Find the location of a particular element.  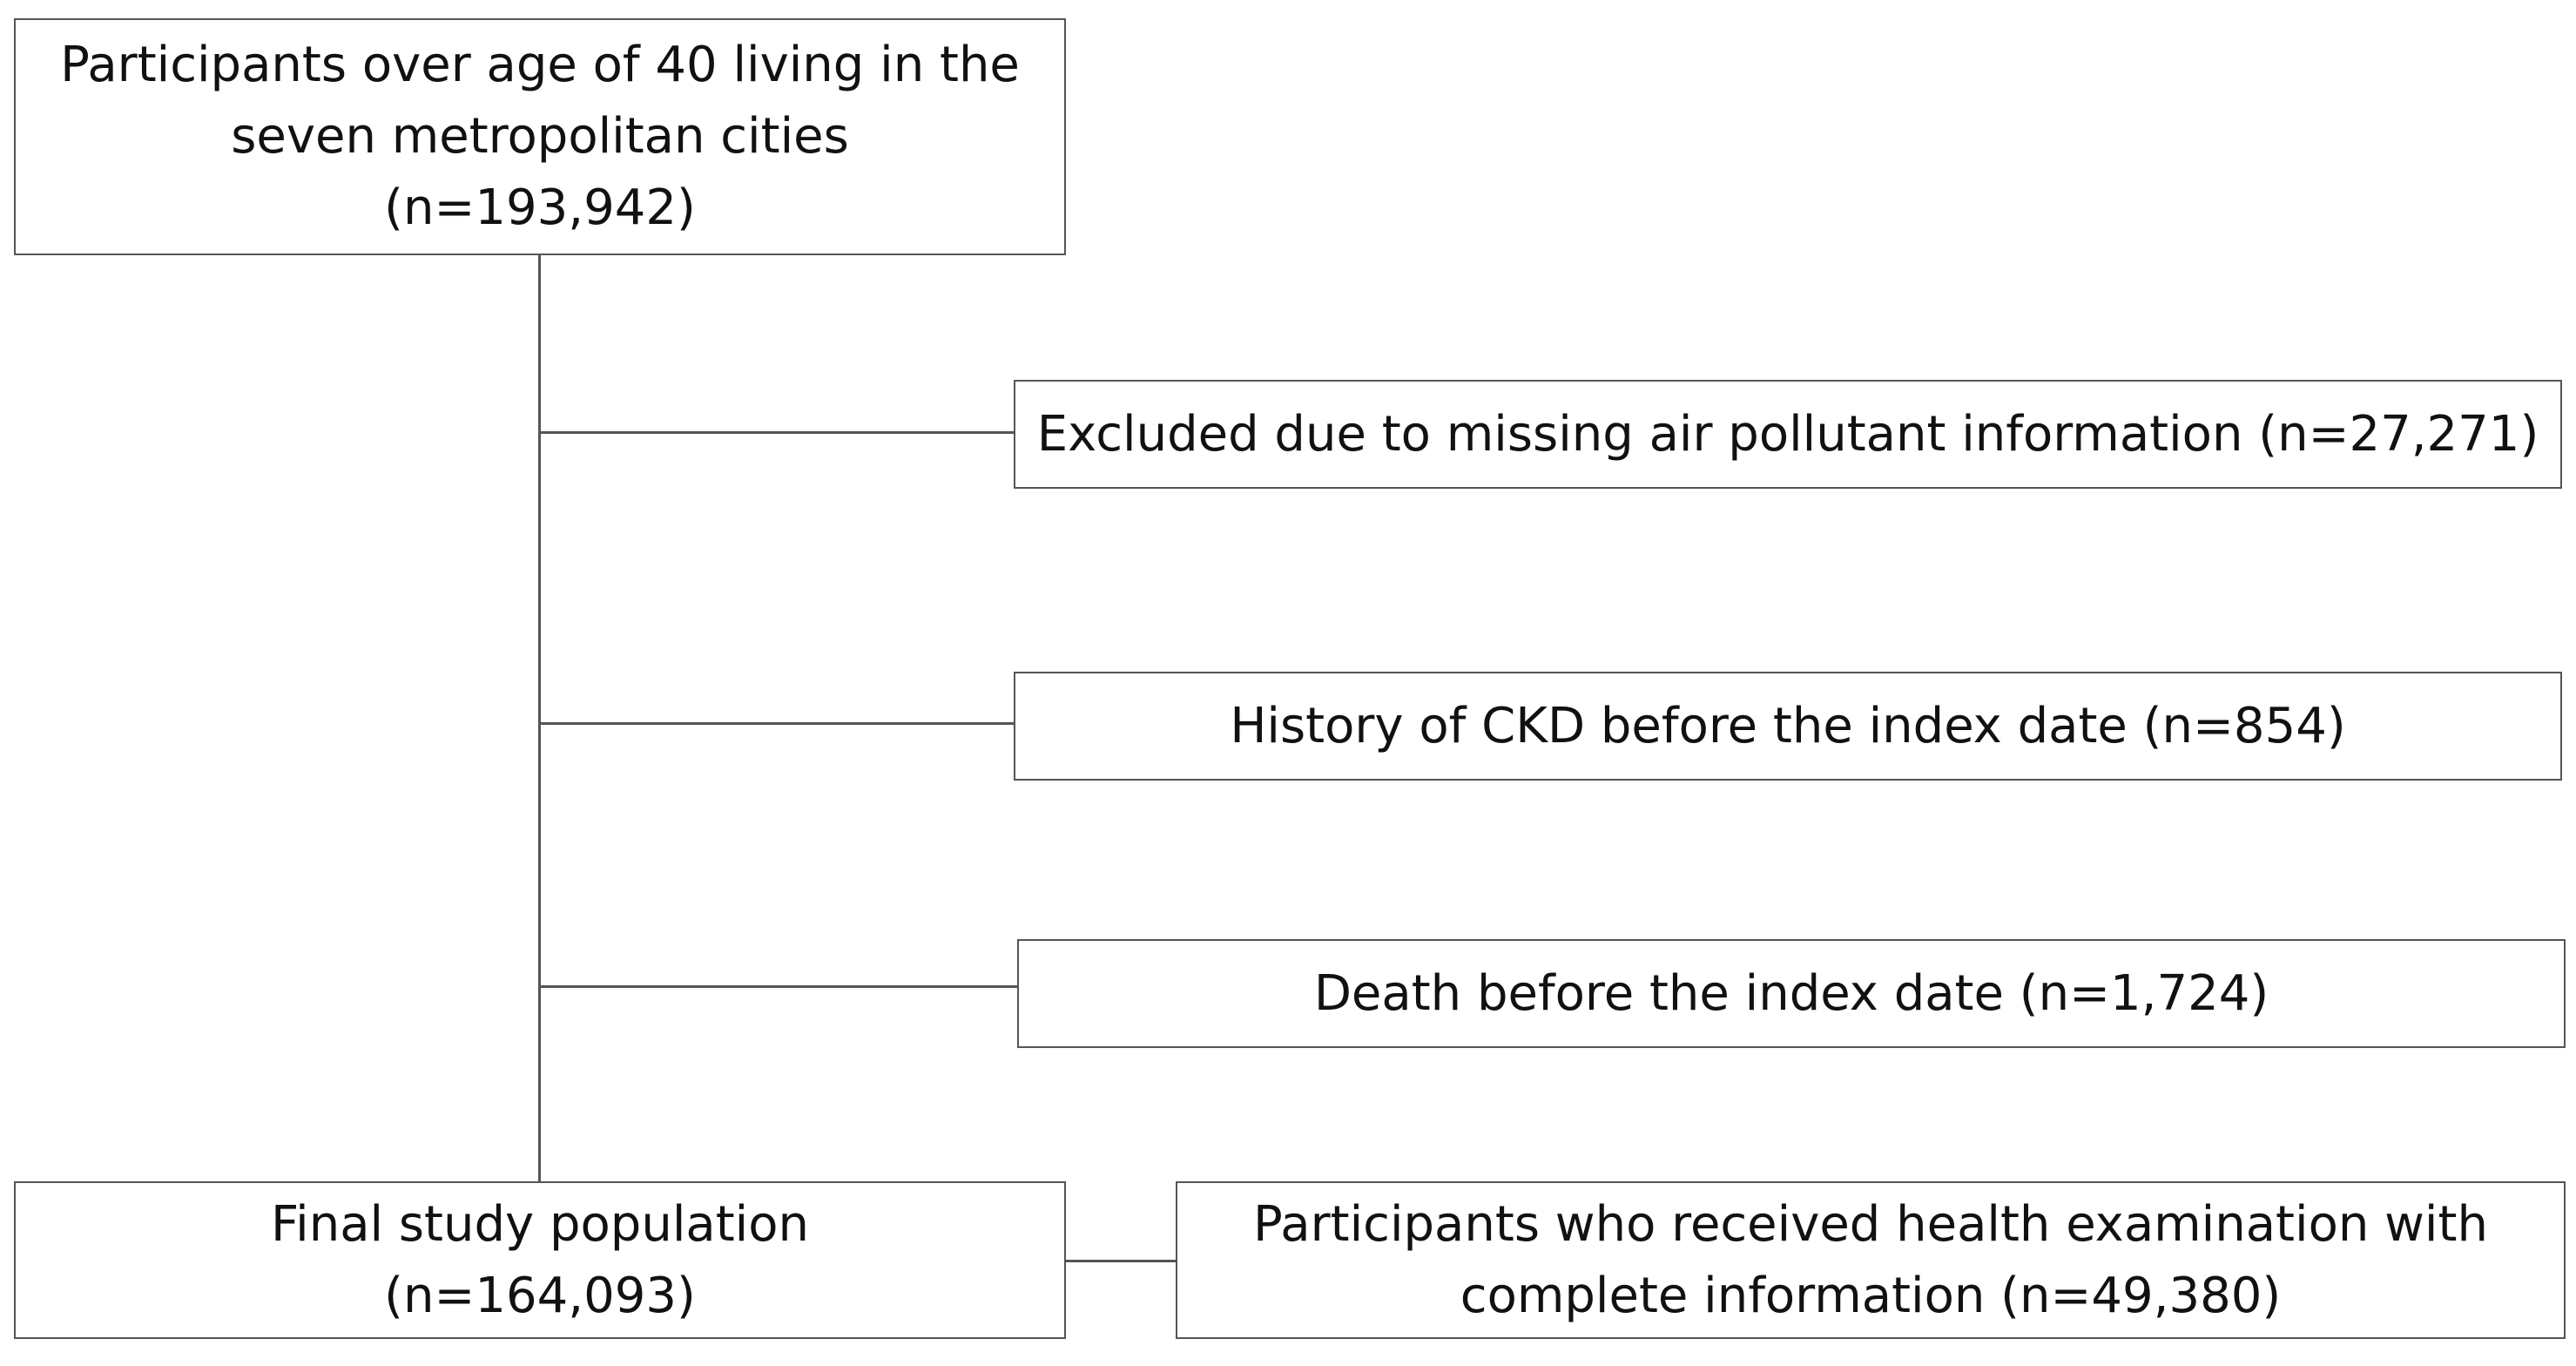

exclusion-connector-death is located at coordinates (778, 986).